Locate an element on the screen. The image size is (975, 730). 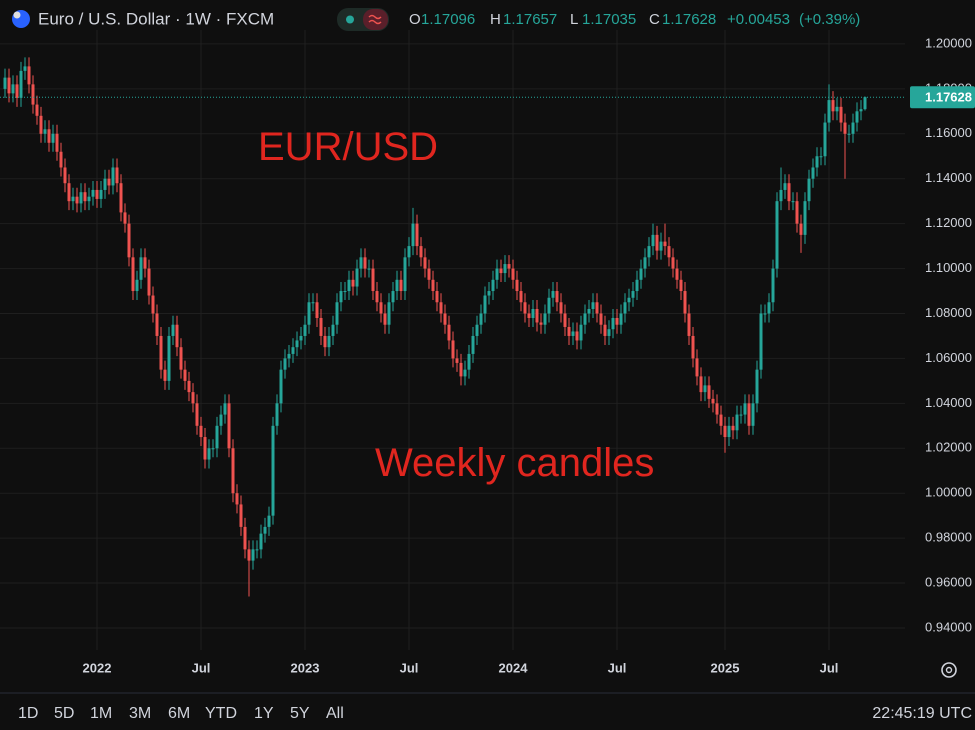
ohlc-label: O is located at coordinates (415, 19).